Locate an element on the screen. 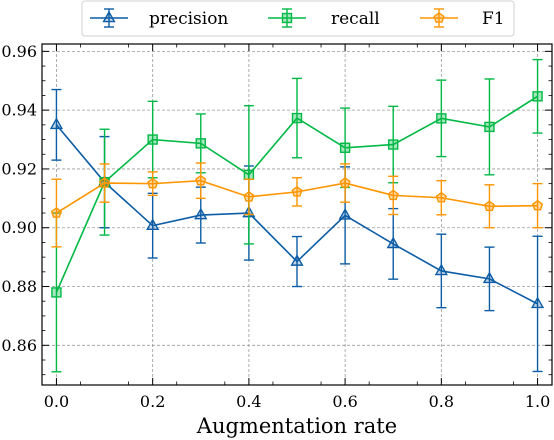 Image resolution: width=554 pixels, height=440 pixels. x-axis-label: Augmentation rate is located at coordinates (296, 426).